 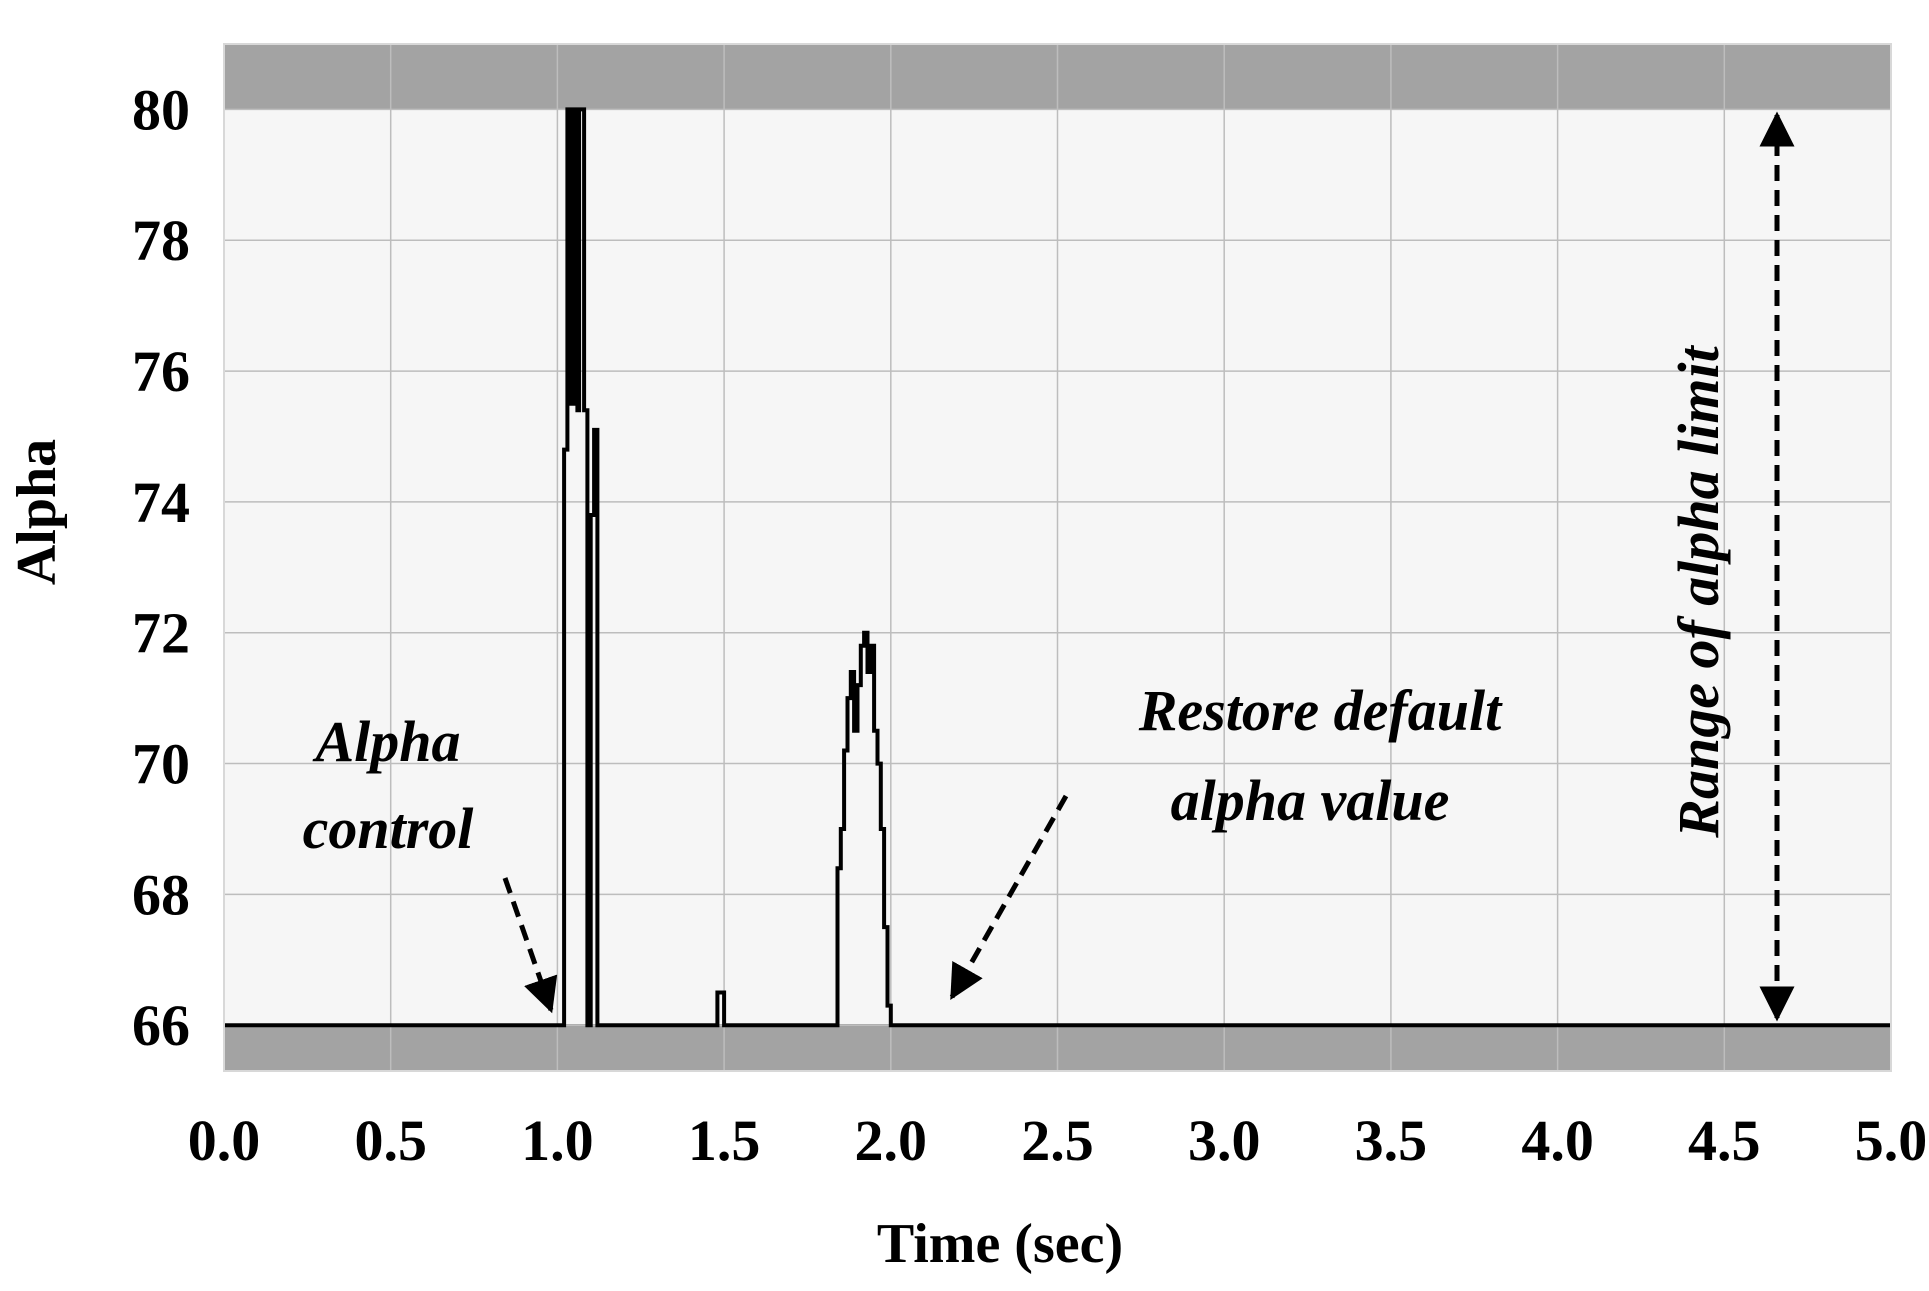 What do you see at coordinates (161, 633) in the screenshot?
I see `y-tick-label: 72` at bounding box center [161, 633].